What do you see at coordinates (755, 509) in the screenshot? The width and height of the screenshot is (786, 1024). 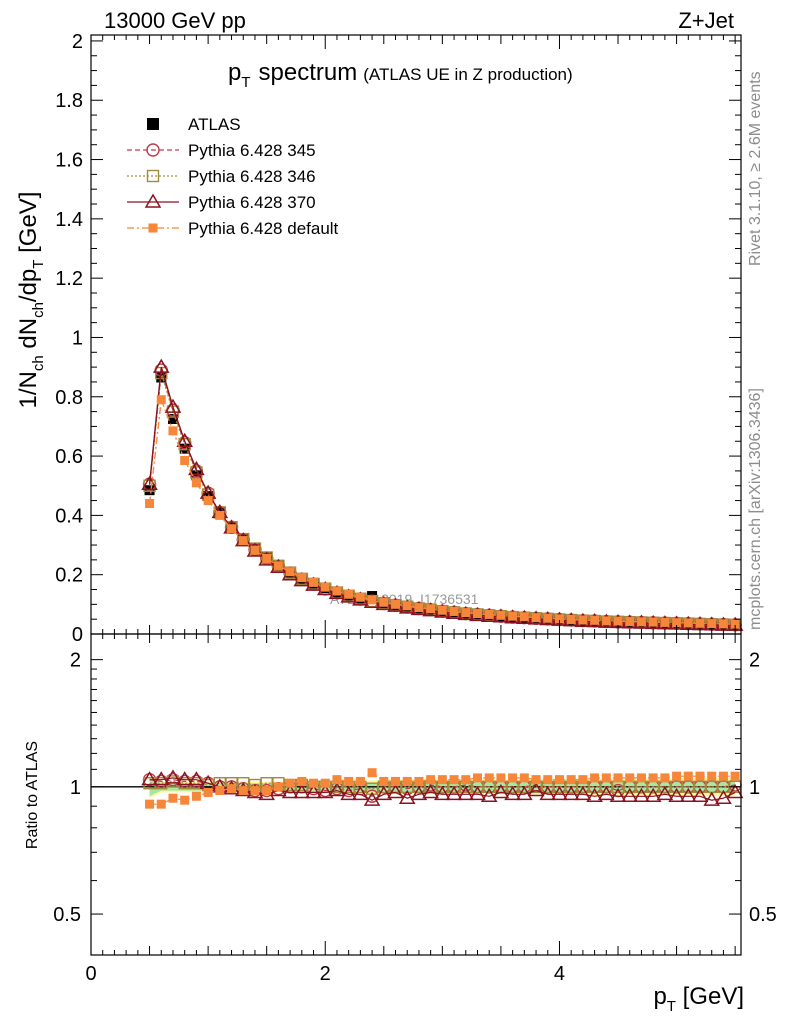 I see `side-label-mcplots: mcplots.cern.ch [arXiv:1306.3436]` at bounding box center [755, 509].